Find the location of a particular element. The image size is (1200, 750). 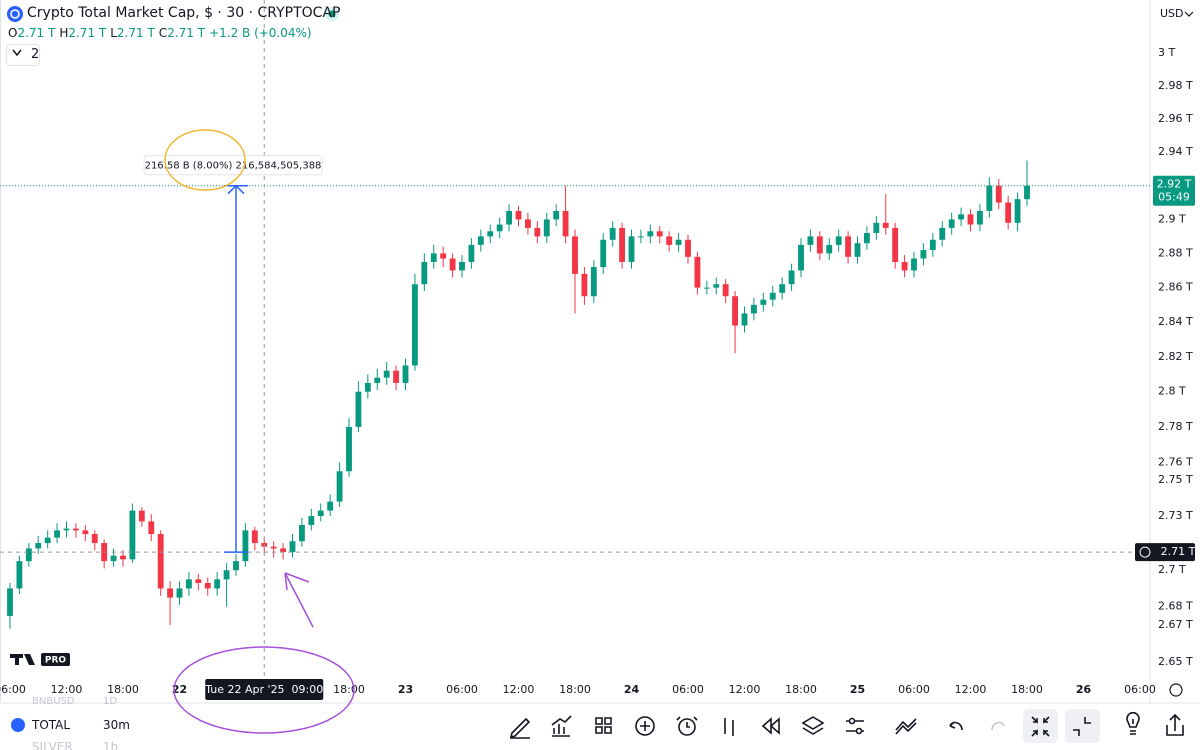

y-tick-label: 2.88 T is located at coordinates (1175, 252).